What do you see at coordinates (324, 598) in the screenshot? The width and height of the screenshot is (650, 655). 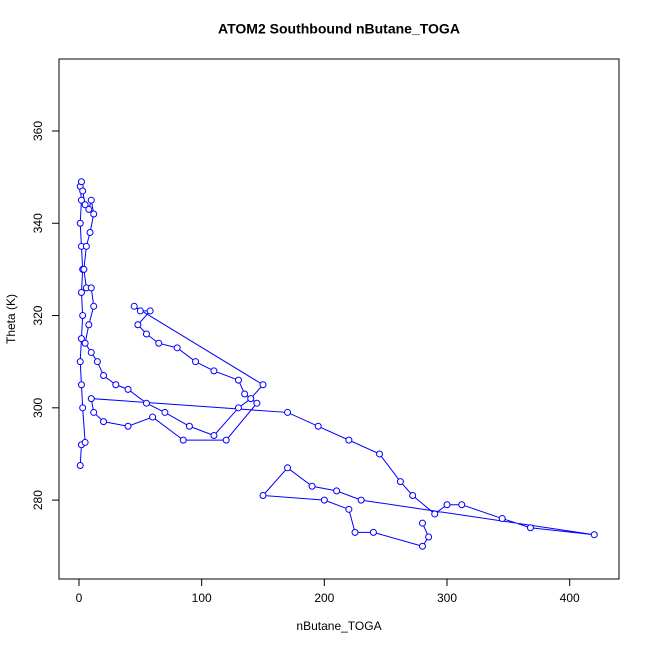 I see `x-tick-label: 200` at bounding box center [324, 598].